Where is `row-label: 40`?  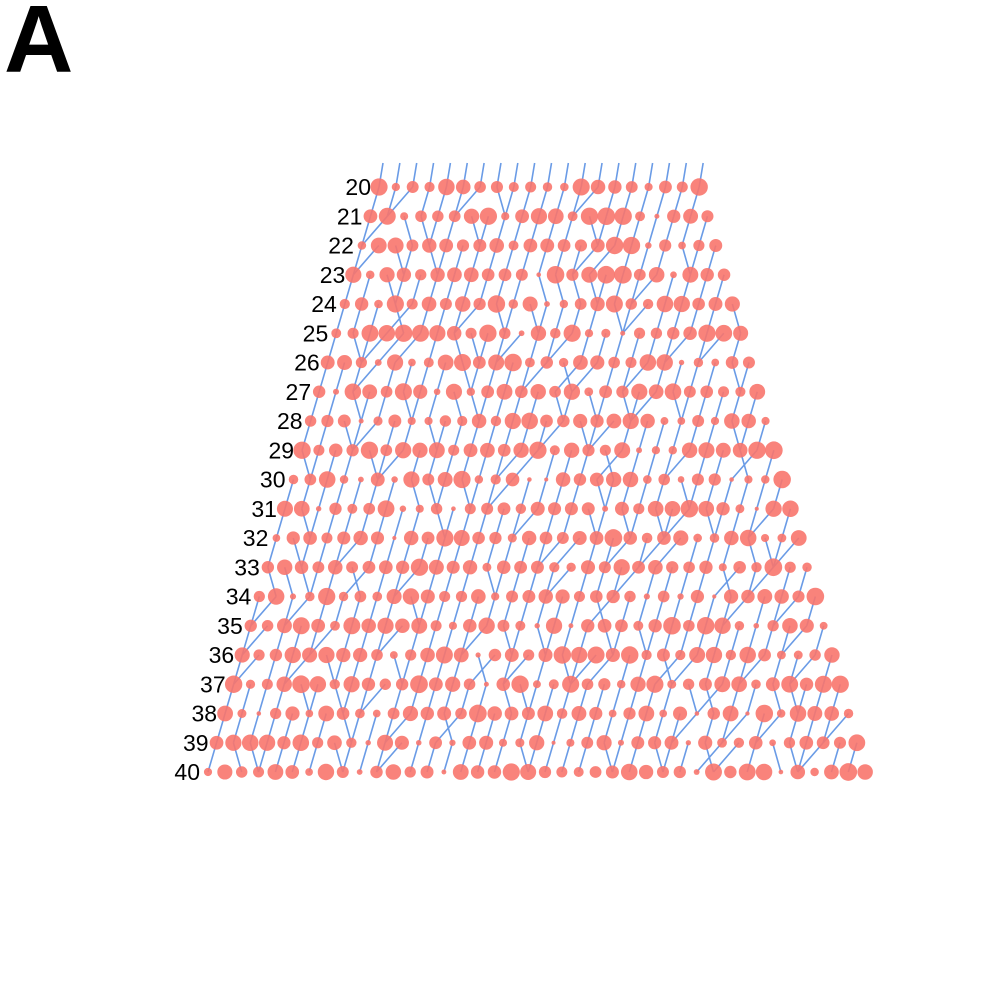
row-label: 40 is located at coordinates (187, 772).